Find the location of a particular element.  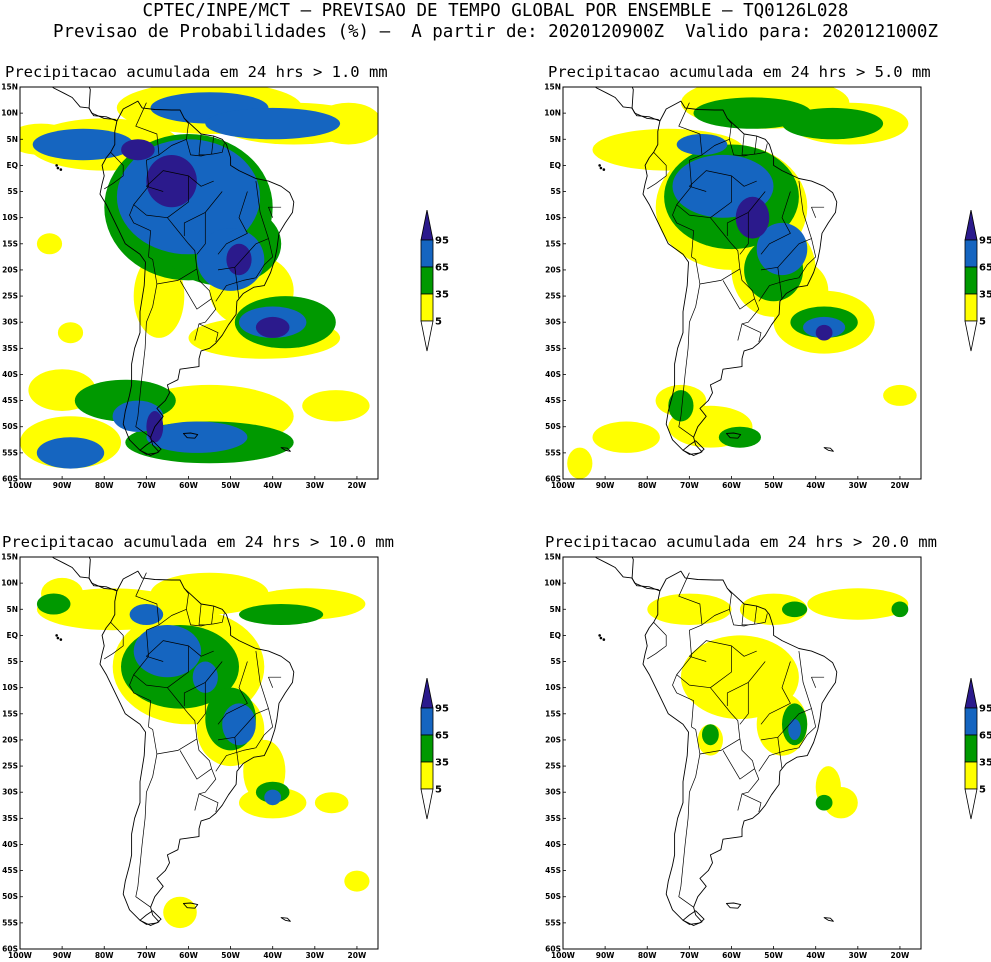

panel-2-colorbar: 95 65 35 5 is located at coordinates (977, 281).